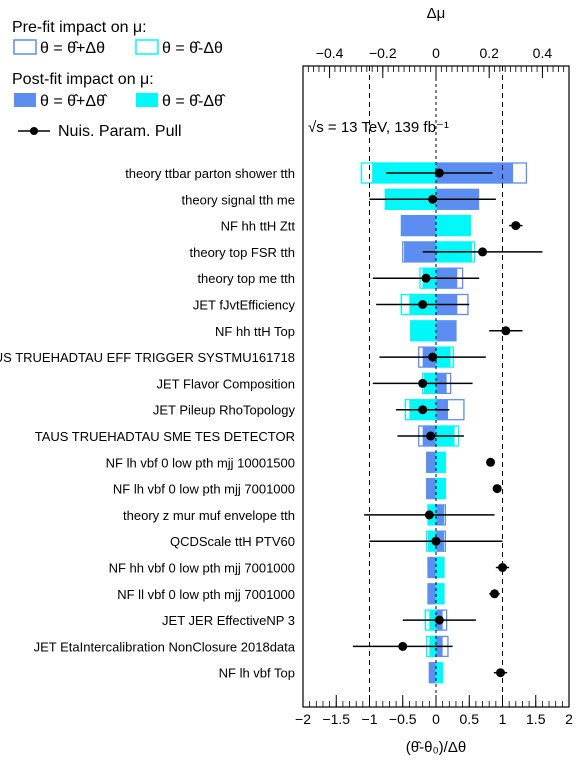 Image resolution: width=577 pixels, height=761 pixels. I want to click on parameter-label: JET Pileup RhoTopology, so click(224, 410).